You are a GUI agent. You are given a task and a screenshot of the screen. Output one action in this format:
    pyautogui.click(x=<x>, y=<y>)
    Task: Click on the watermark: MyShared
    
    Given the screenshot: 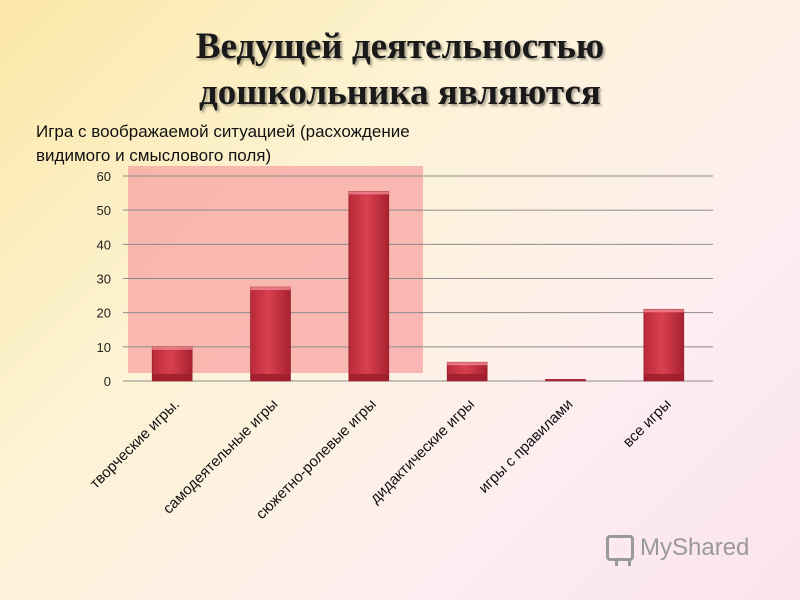 What is the action you would take?
    pyautogui.click(x=678, y=550)
    